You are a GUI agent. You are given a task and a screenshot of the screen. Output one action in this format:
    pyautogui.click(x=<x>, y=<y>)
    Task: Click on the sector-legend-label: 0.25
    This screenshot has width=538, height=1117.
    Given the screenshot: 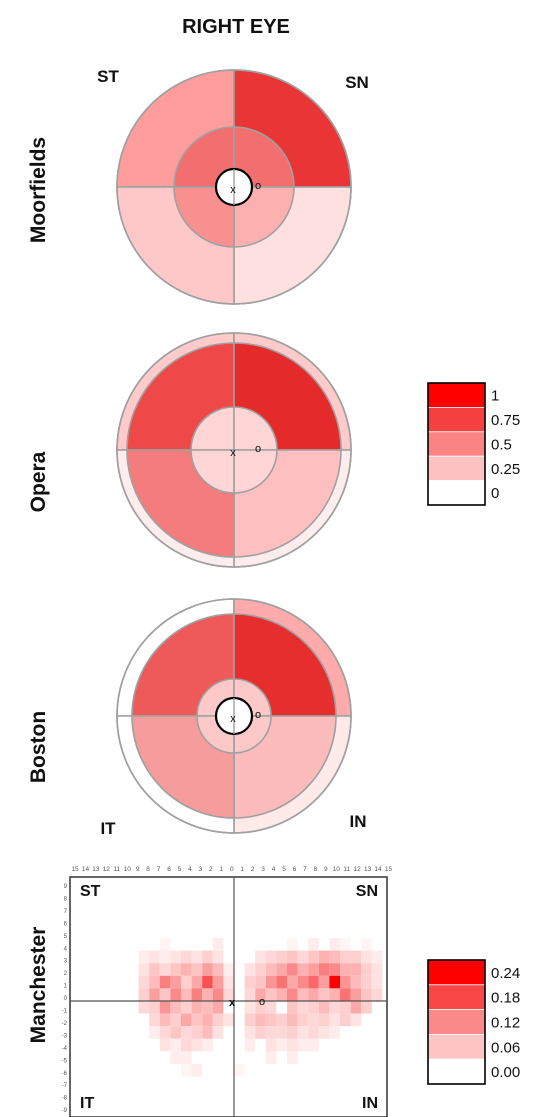 What is the action you would take?
    pyautogui.click(x=505, y=469)
    